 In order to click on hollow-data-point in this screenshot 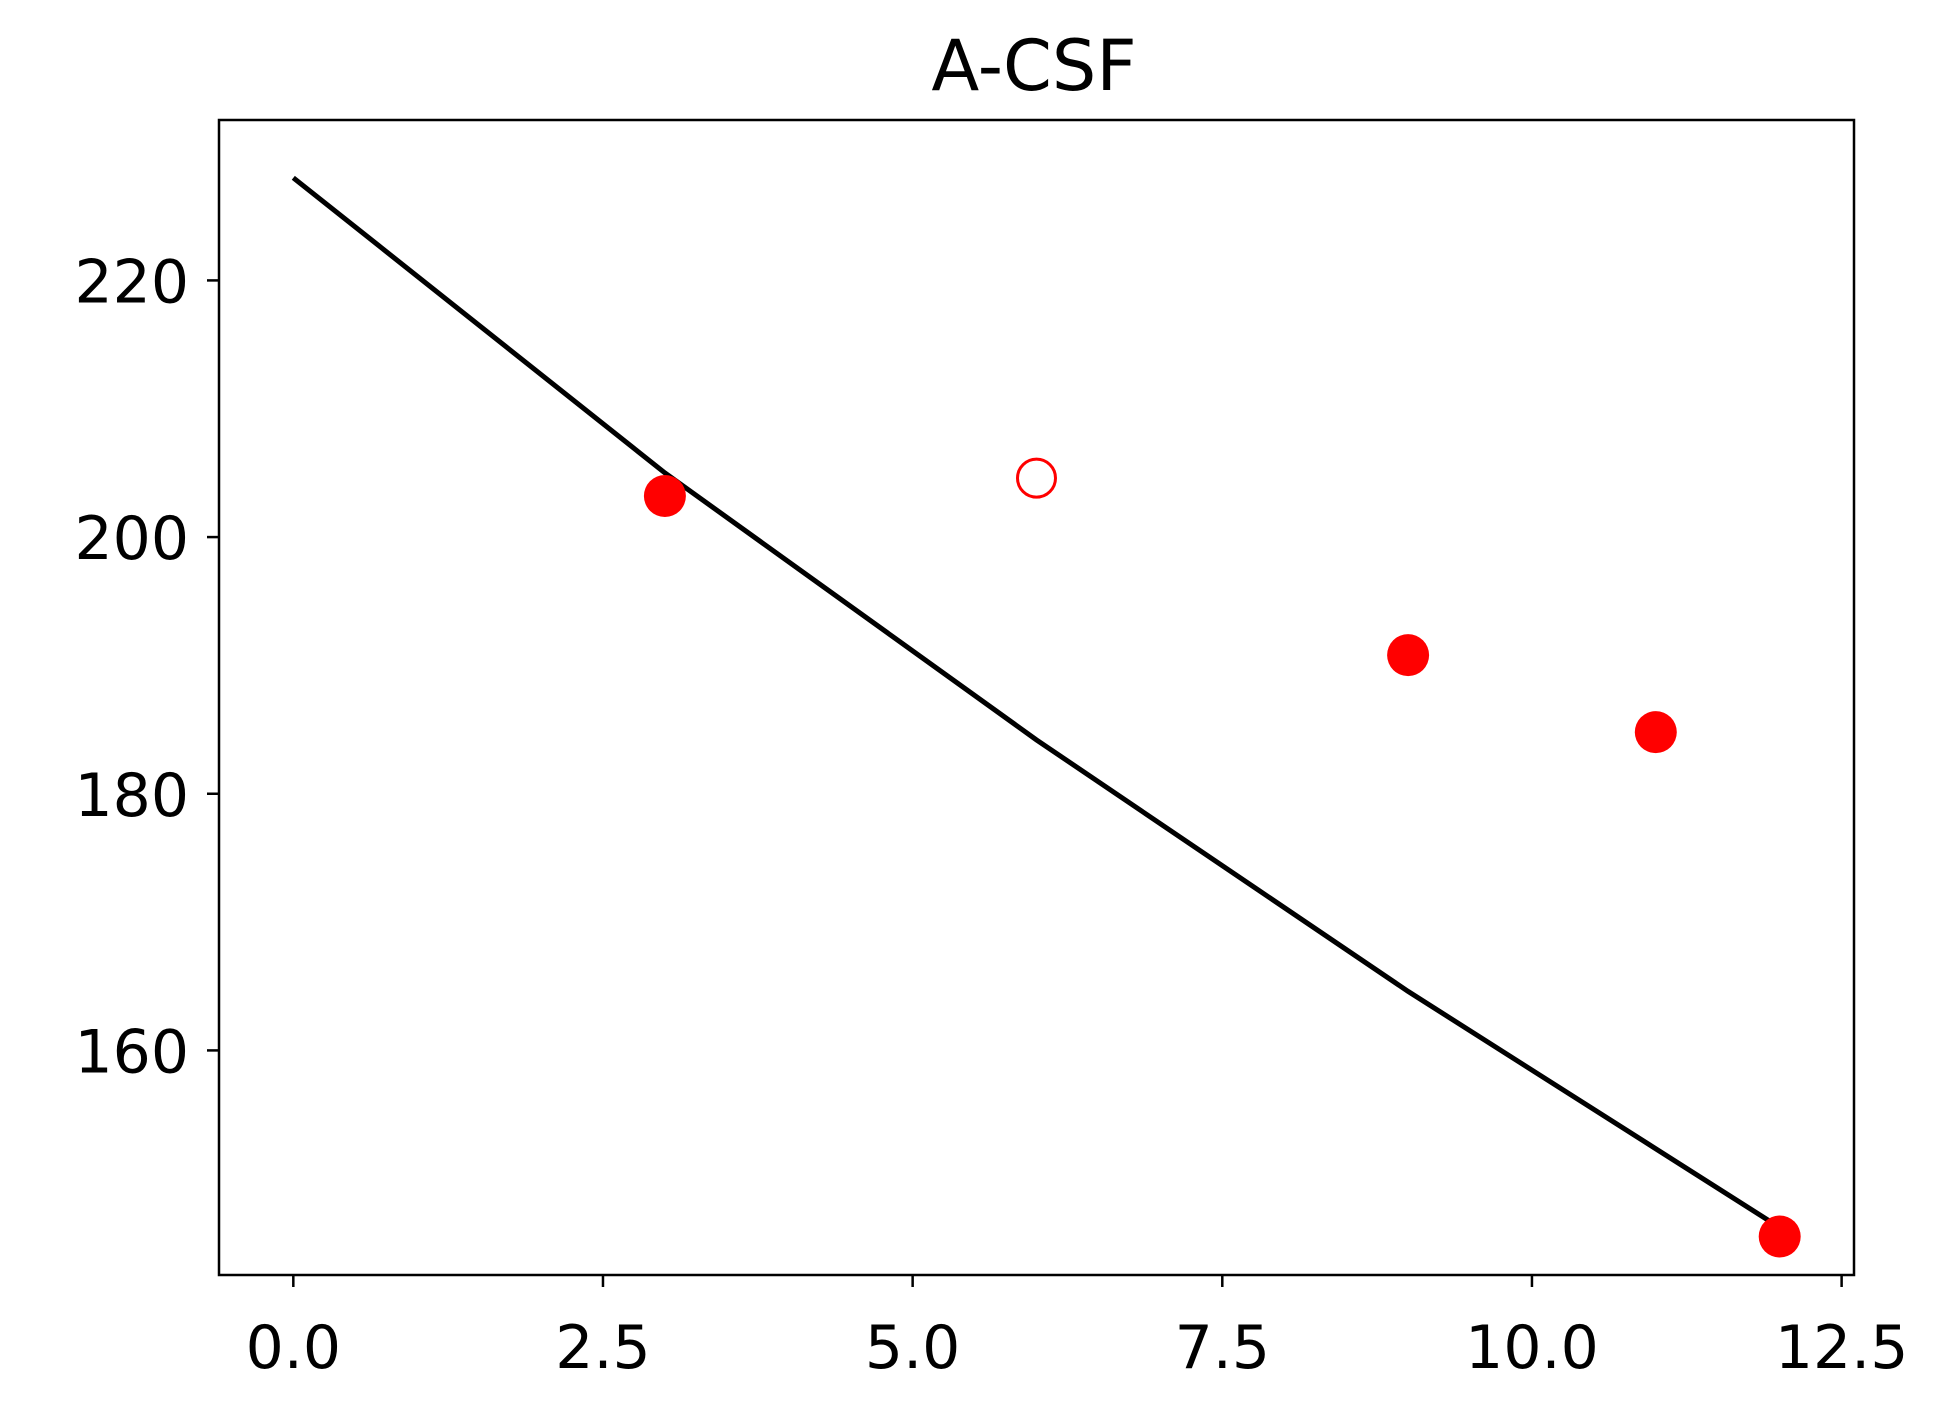, I will do `click(1036, 478)`.